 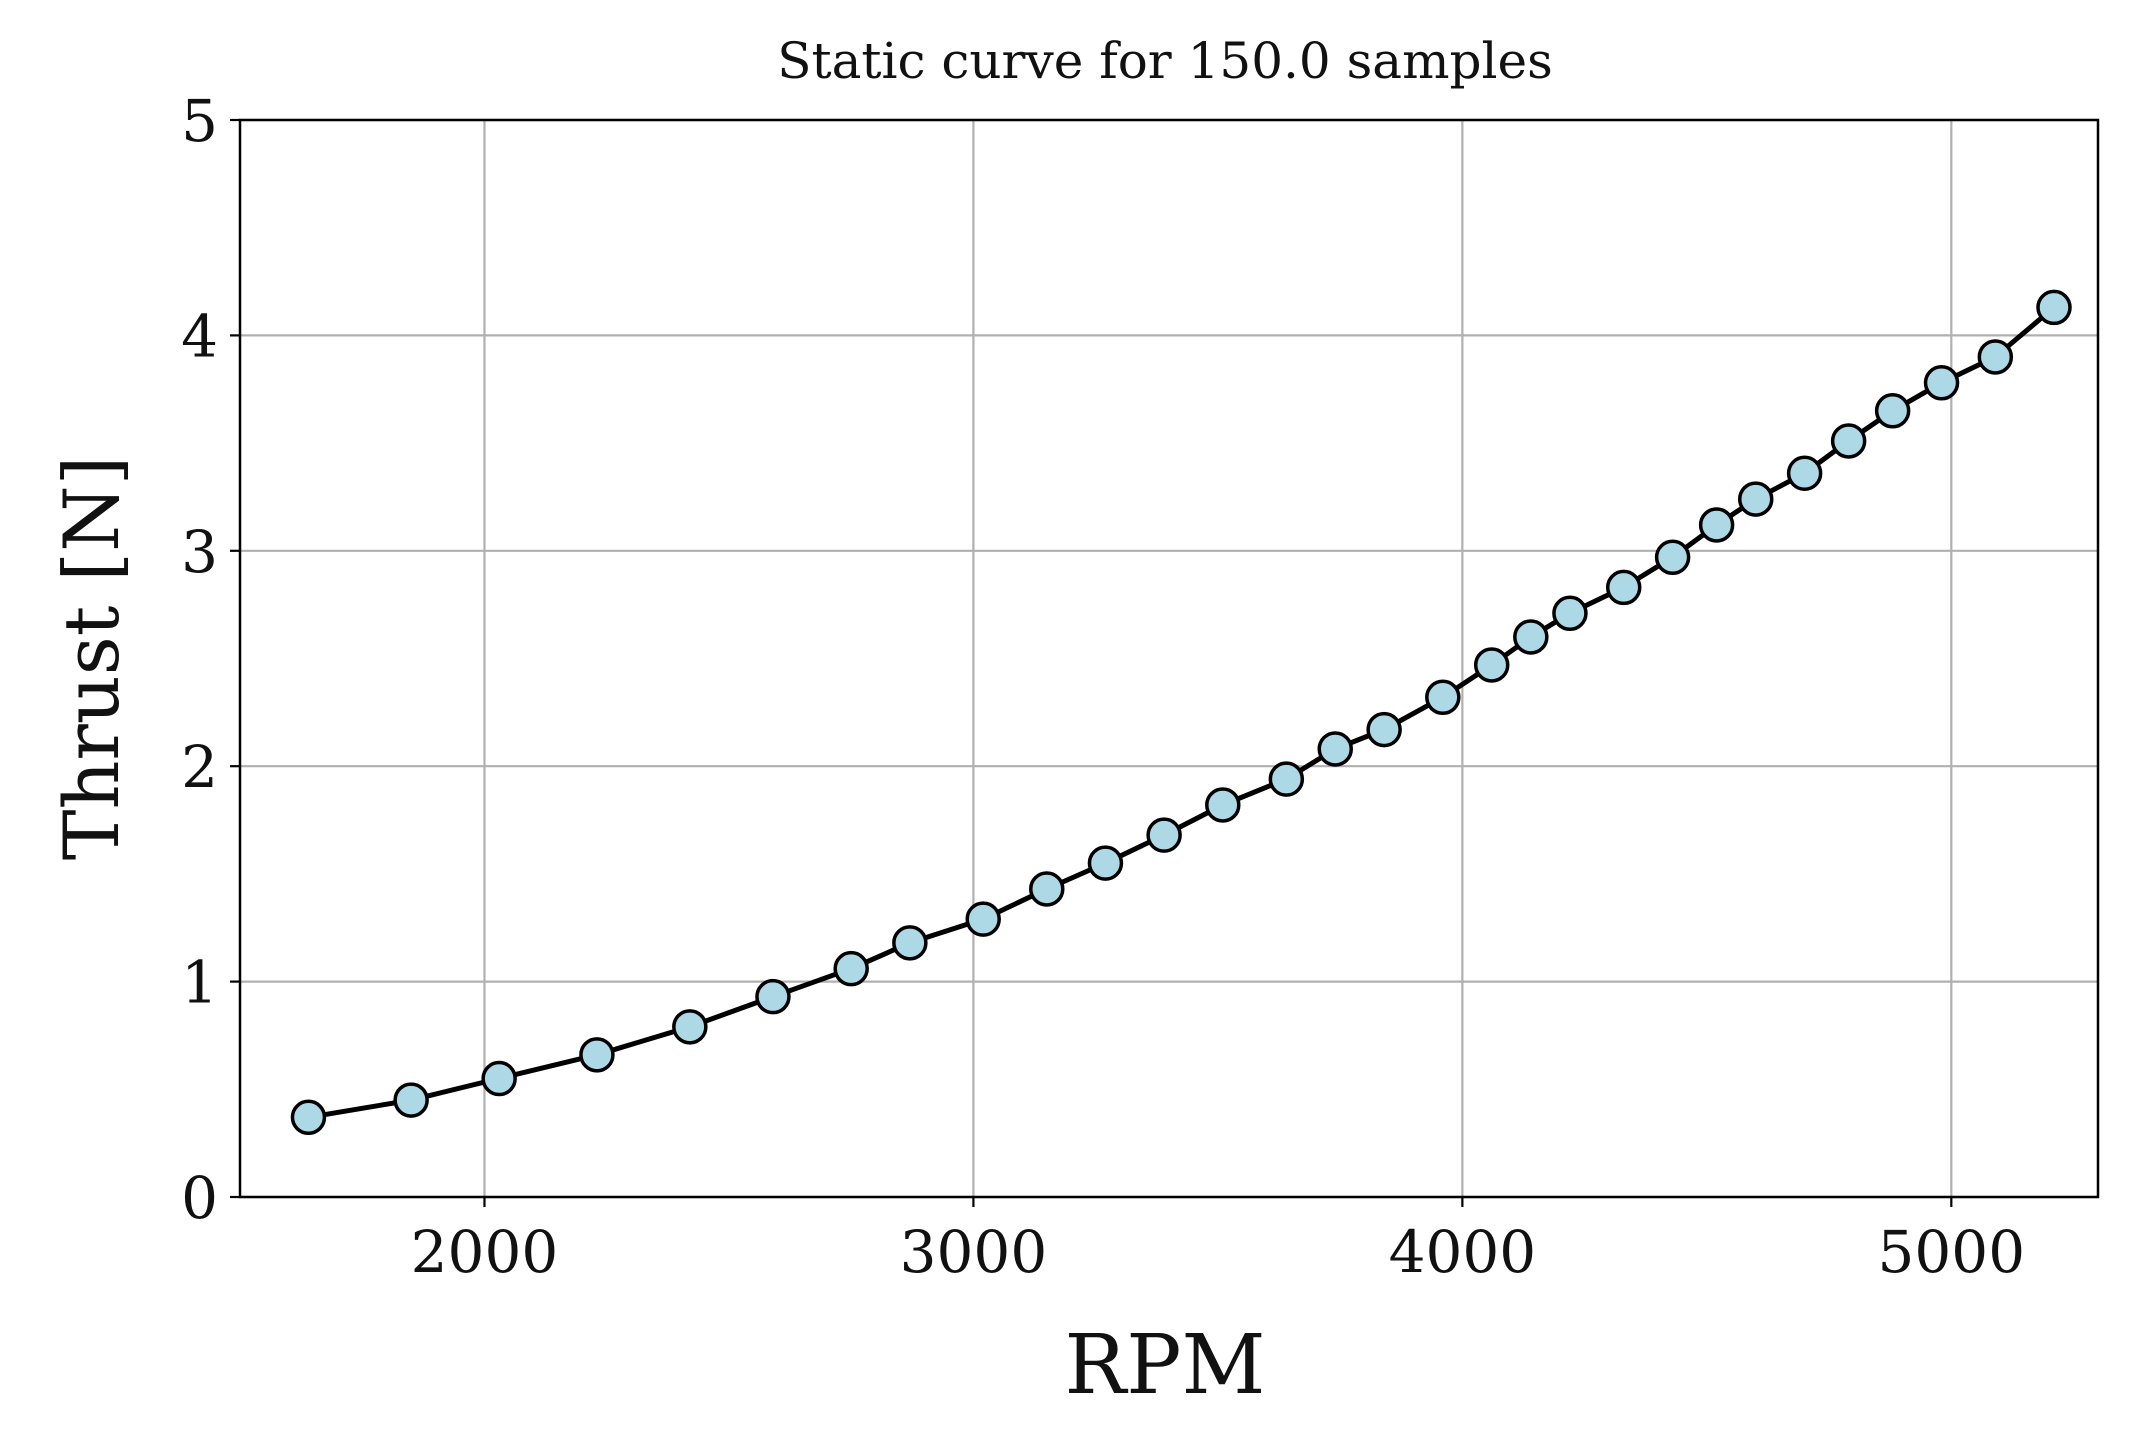 I want to click on x-axis-label: RPM, so click(x=1165, y=1365).